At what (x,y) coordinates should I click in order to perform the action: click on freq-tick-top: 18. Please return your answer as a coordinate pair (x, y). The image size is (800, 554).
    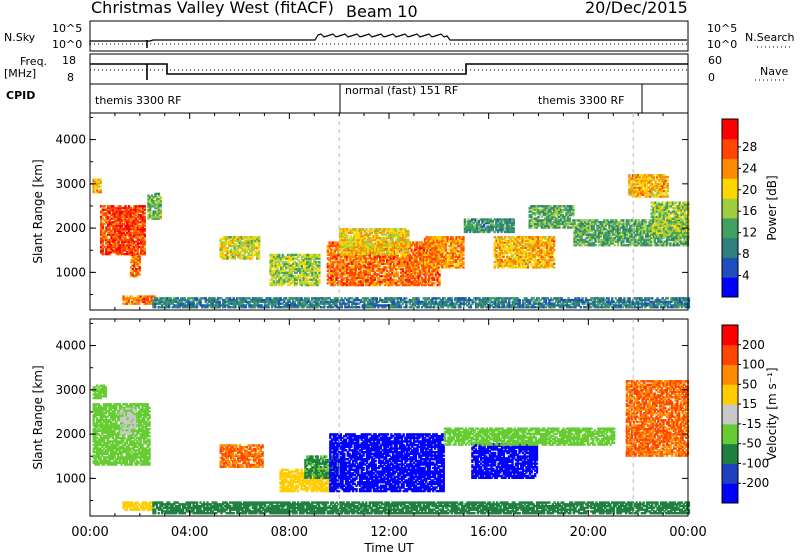
    Looking at the image, I should click on (69, 60).